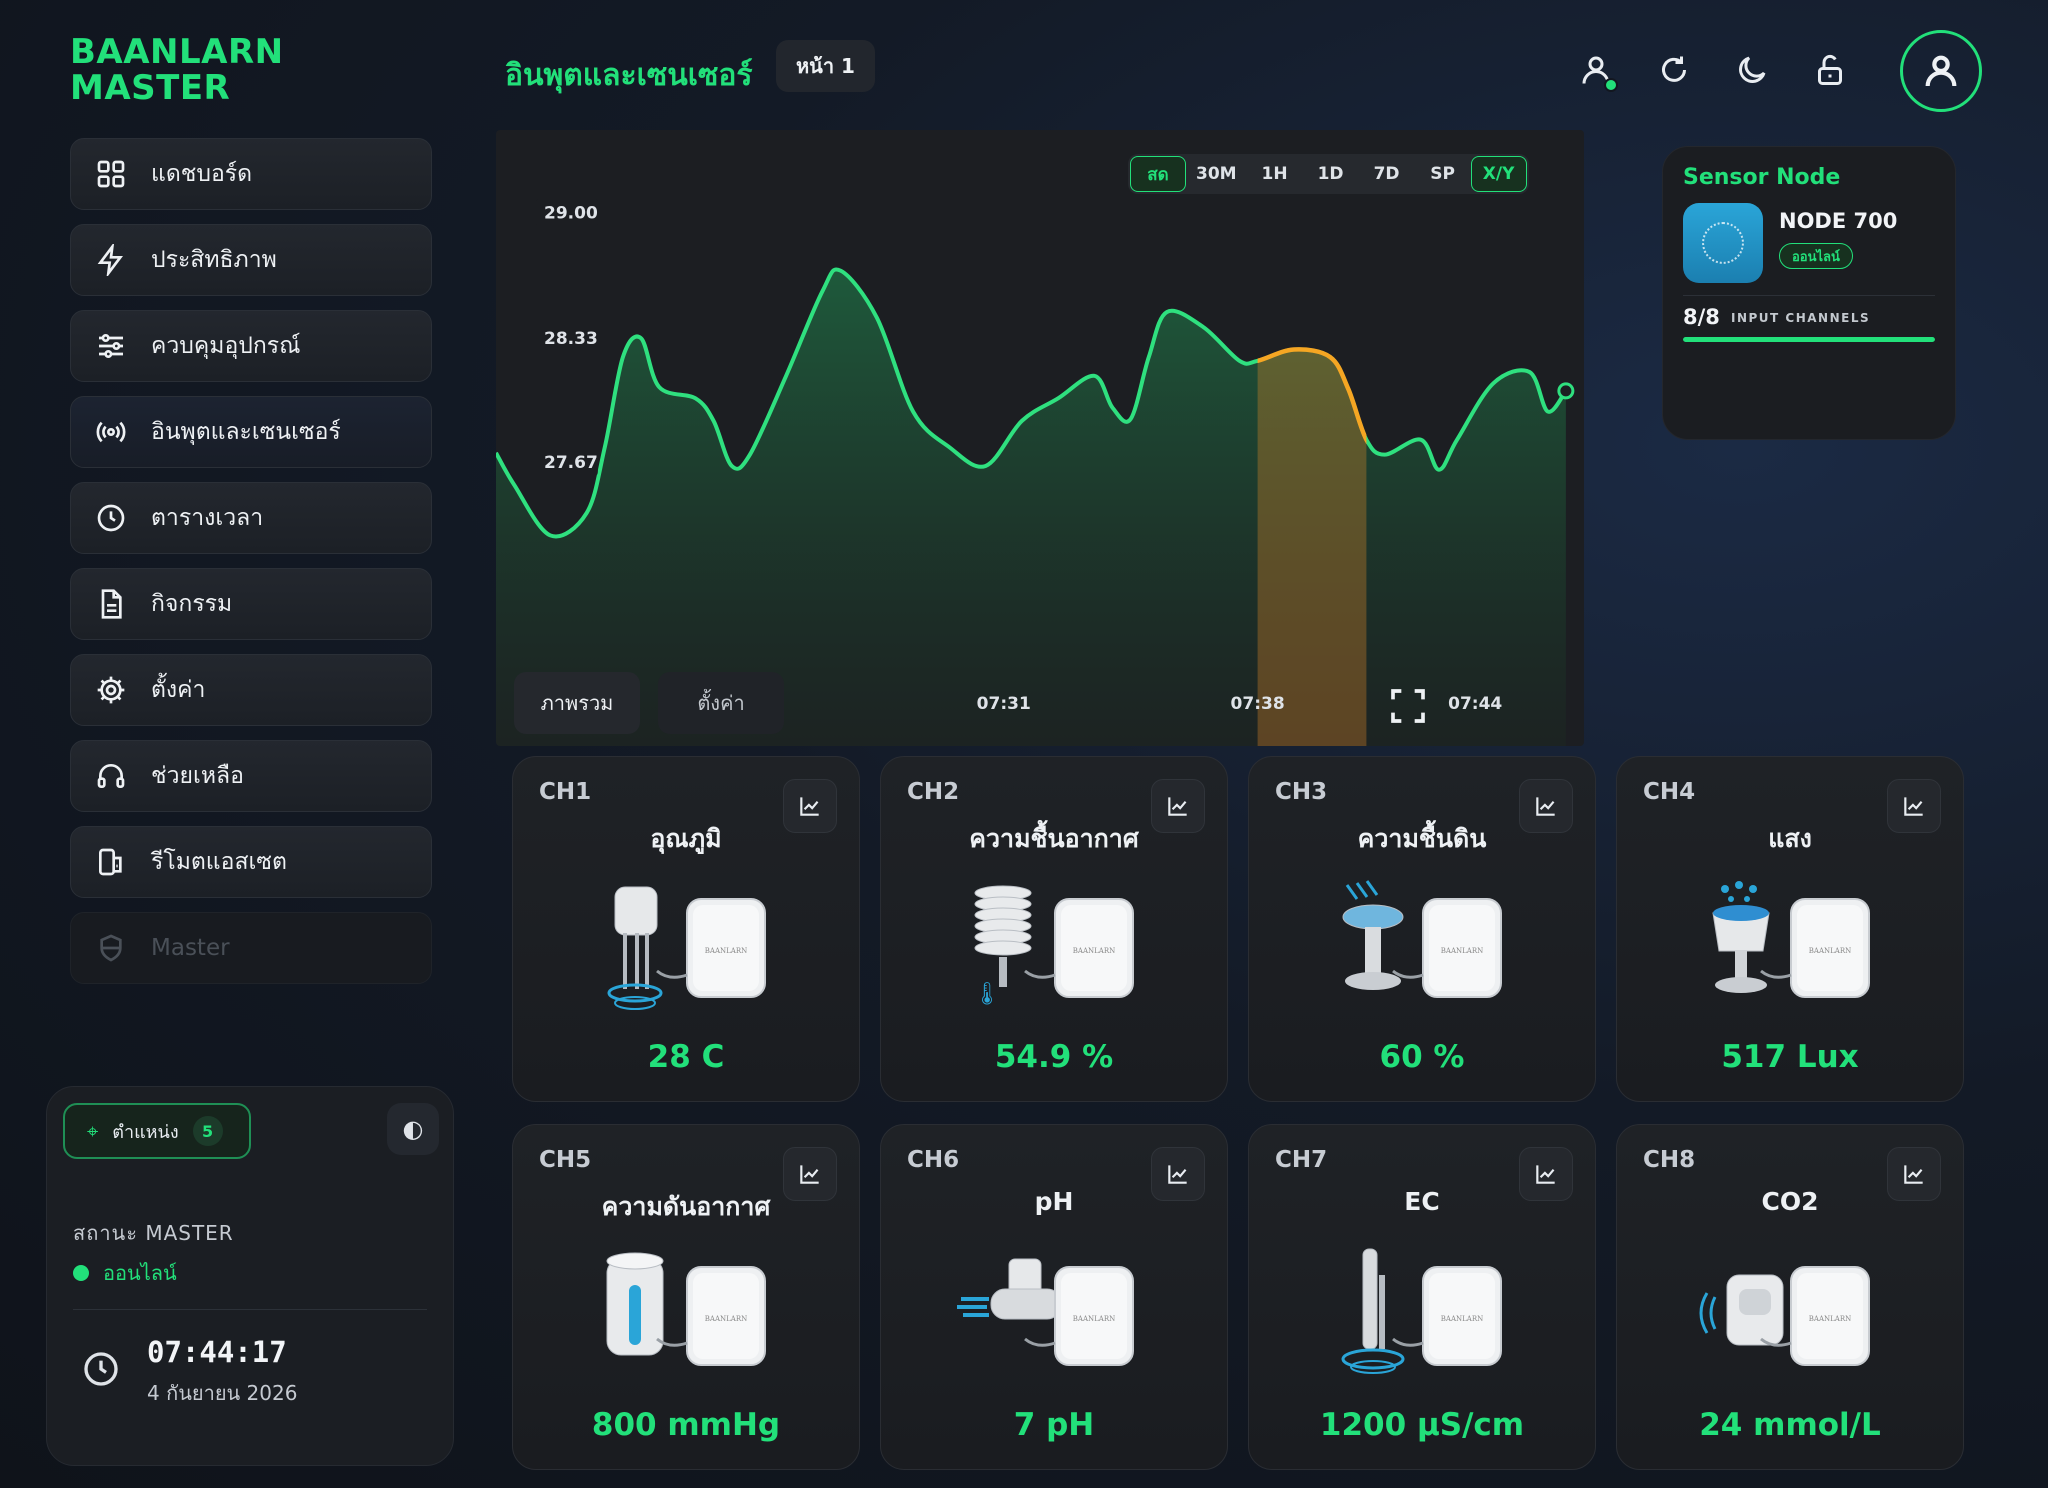 The width and height of the screenshot is (2048, 1488). What do you see at coordinates (111, 862) in the screenshot?
I see `remote-device-icon` at bounding box center [111, 862].